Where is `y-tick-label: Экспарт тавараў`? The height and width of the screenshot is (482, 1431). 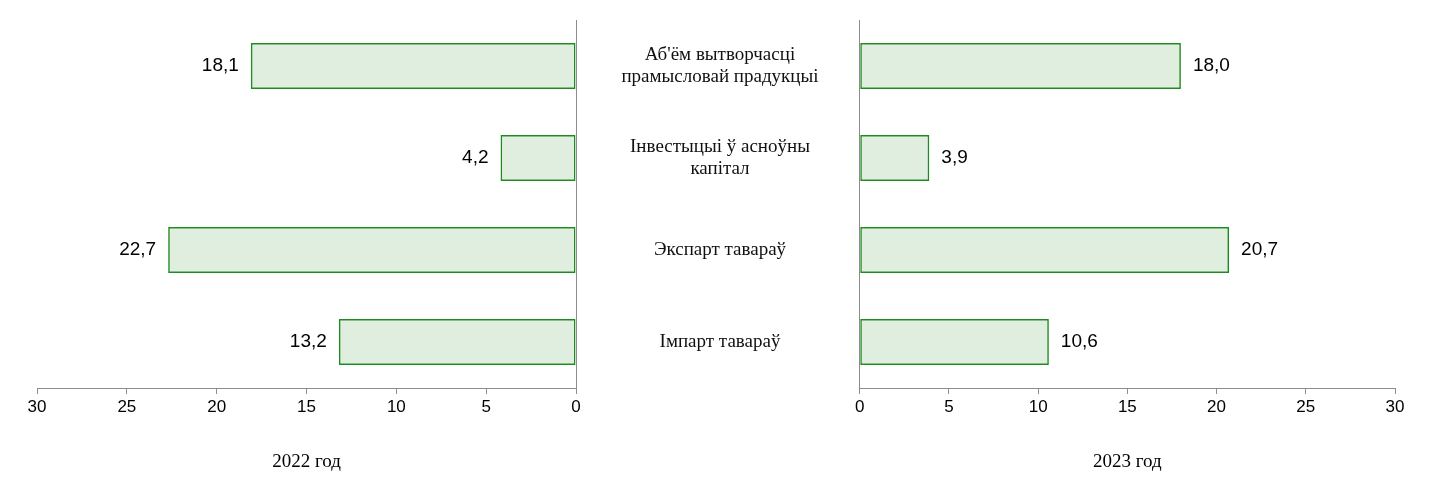
y-tick-label: Экспарт тавараў is located at coordinates (720, 248).